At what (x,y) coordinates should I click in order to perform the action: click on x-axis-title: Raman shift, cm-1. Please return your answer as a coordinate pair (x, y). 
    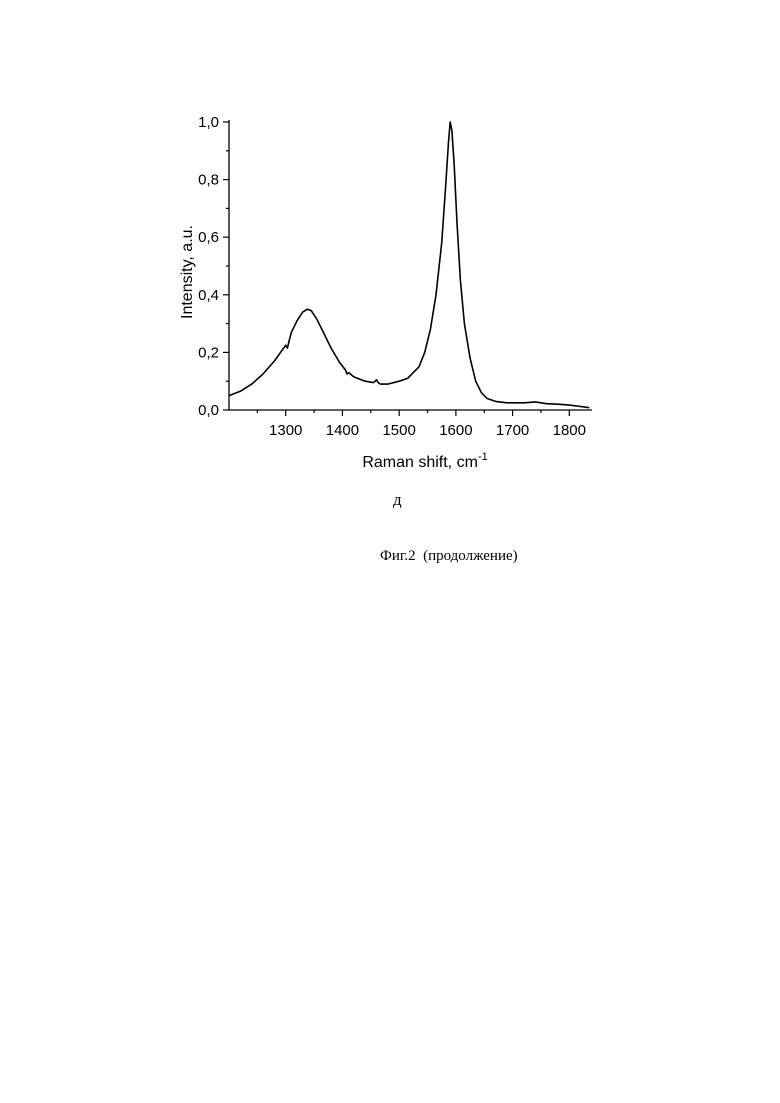
    Looking at the image, I should click on (424, 461).